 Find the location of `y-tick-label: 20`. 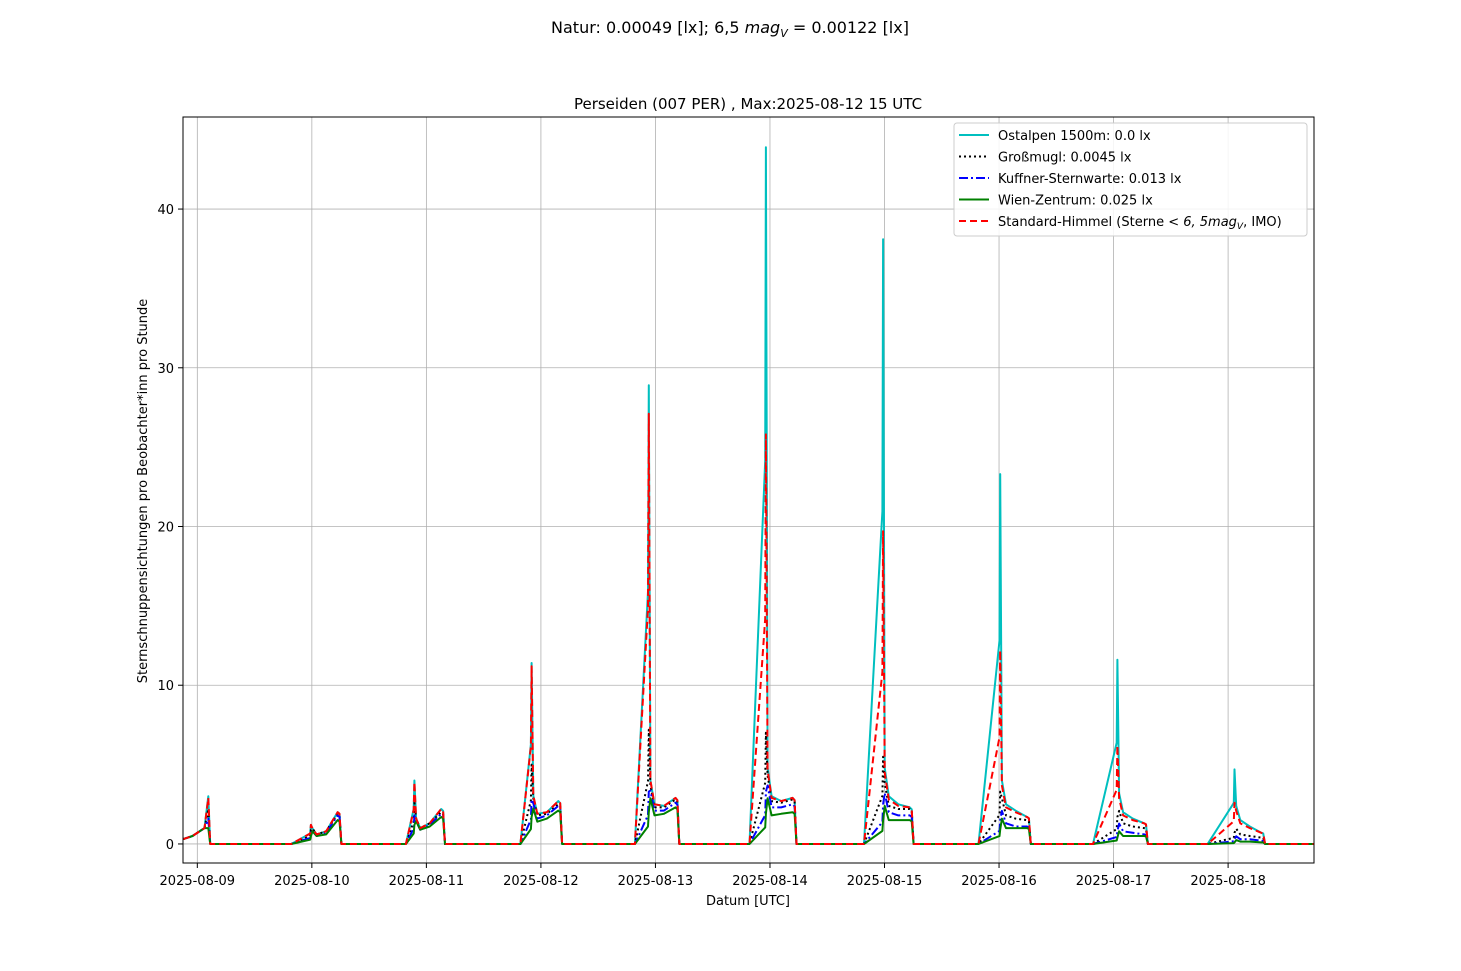

y-tick-label: 20 is located at coordinates (165, 528).